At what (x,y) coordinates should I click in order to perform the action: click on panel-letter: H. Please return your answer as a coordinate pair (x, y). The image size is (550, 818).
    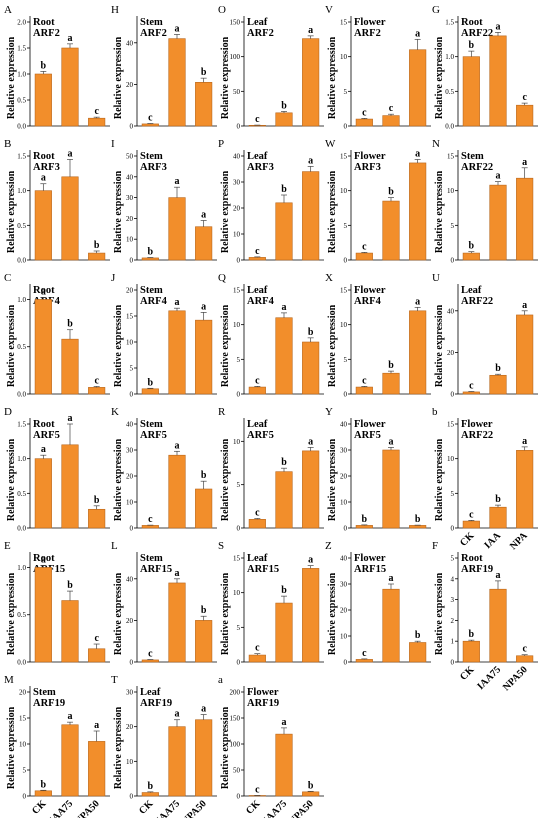
    Looking at the image, I should click on (115, 10).